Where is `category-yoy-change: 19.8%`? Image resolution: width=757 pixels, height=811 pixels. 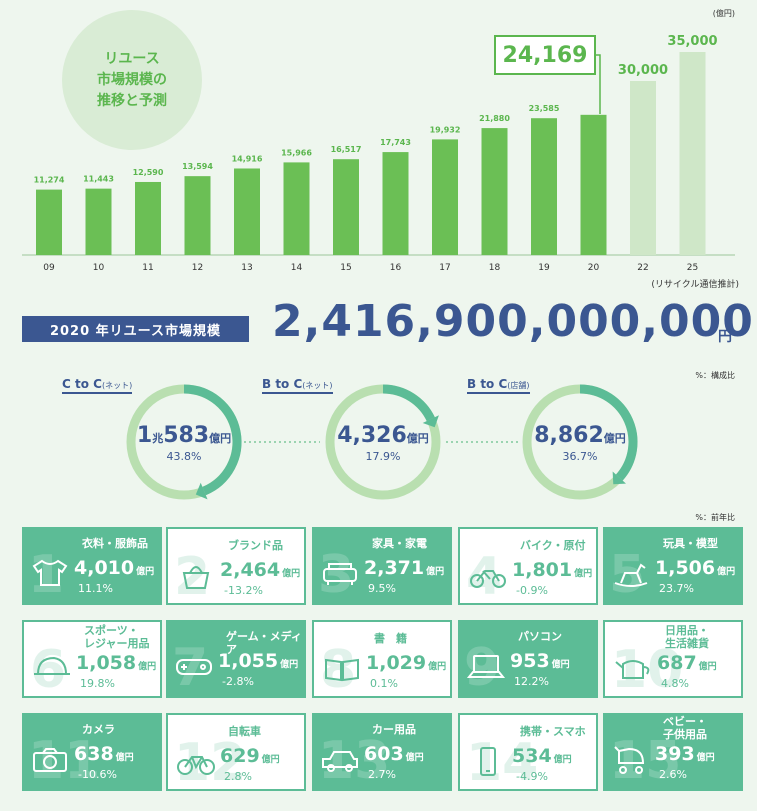
category-yoy-change: 19.8% is located at coordinates (97, 683).